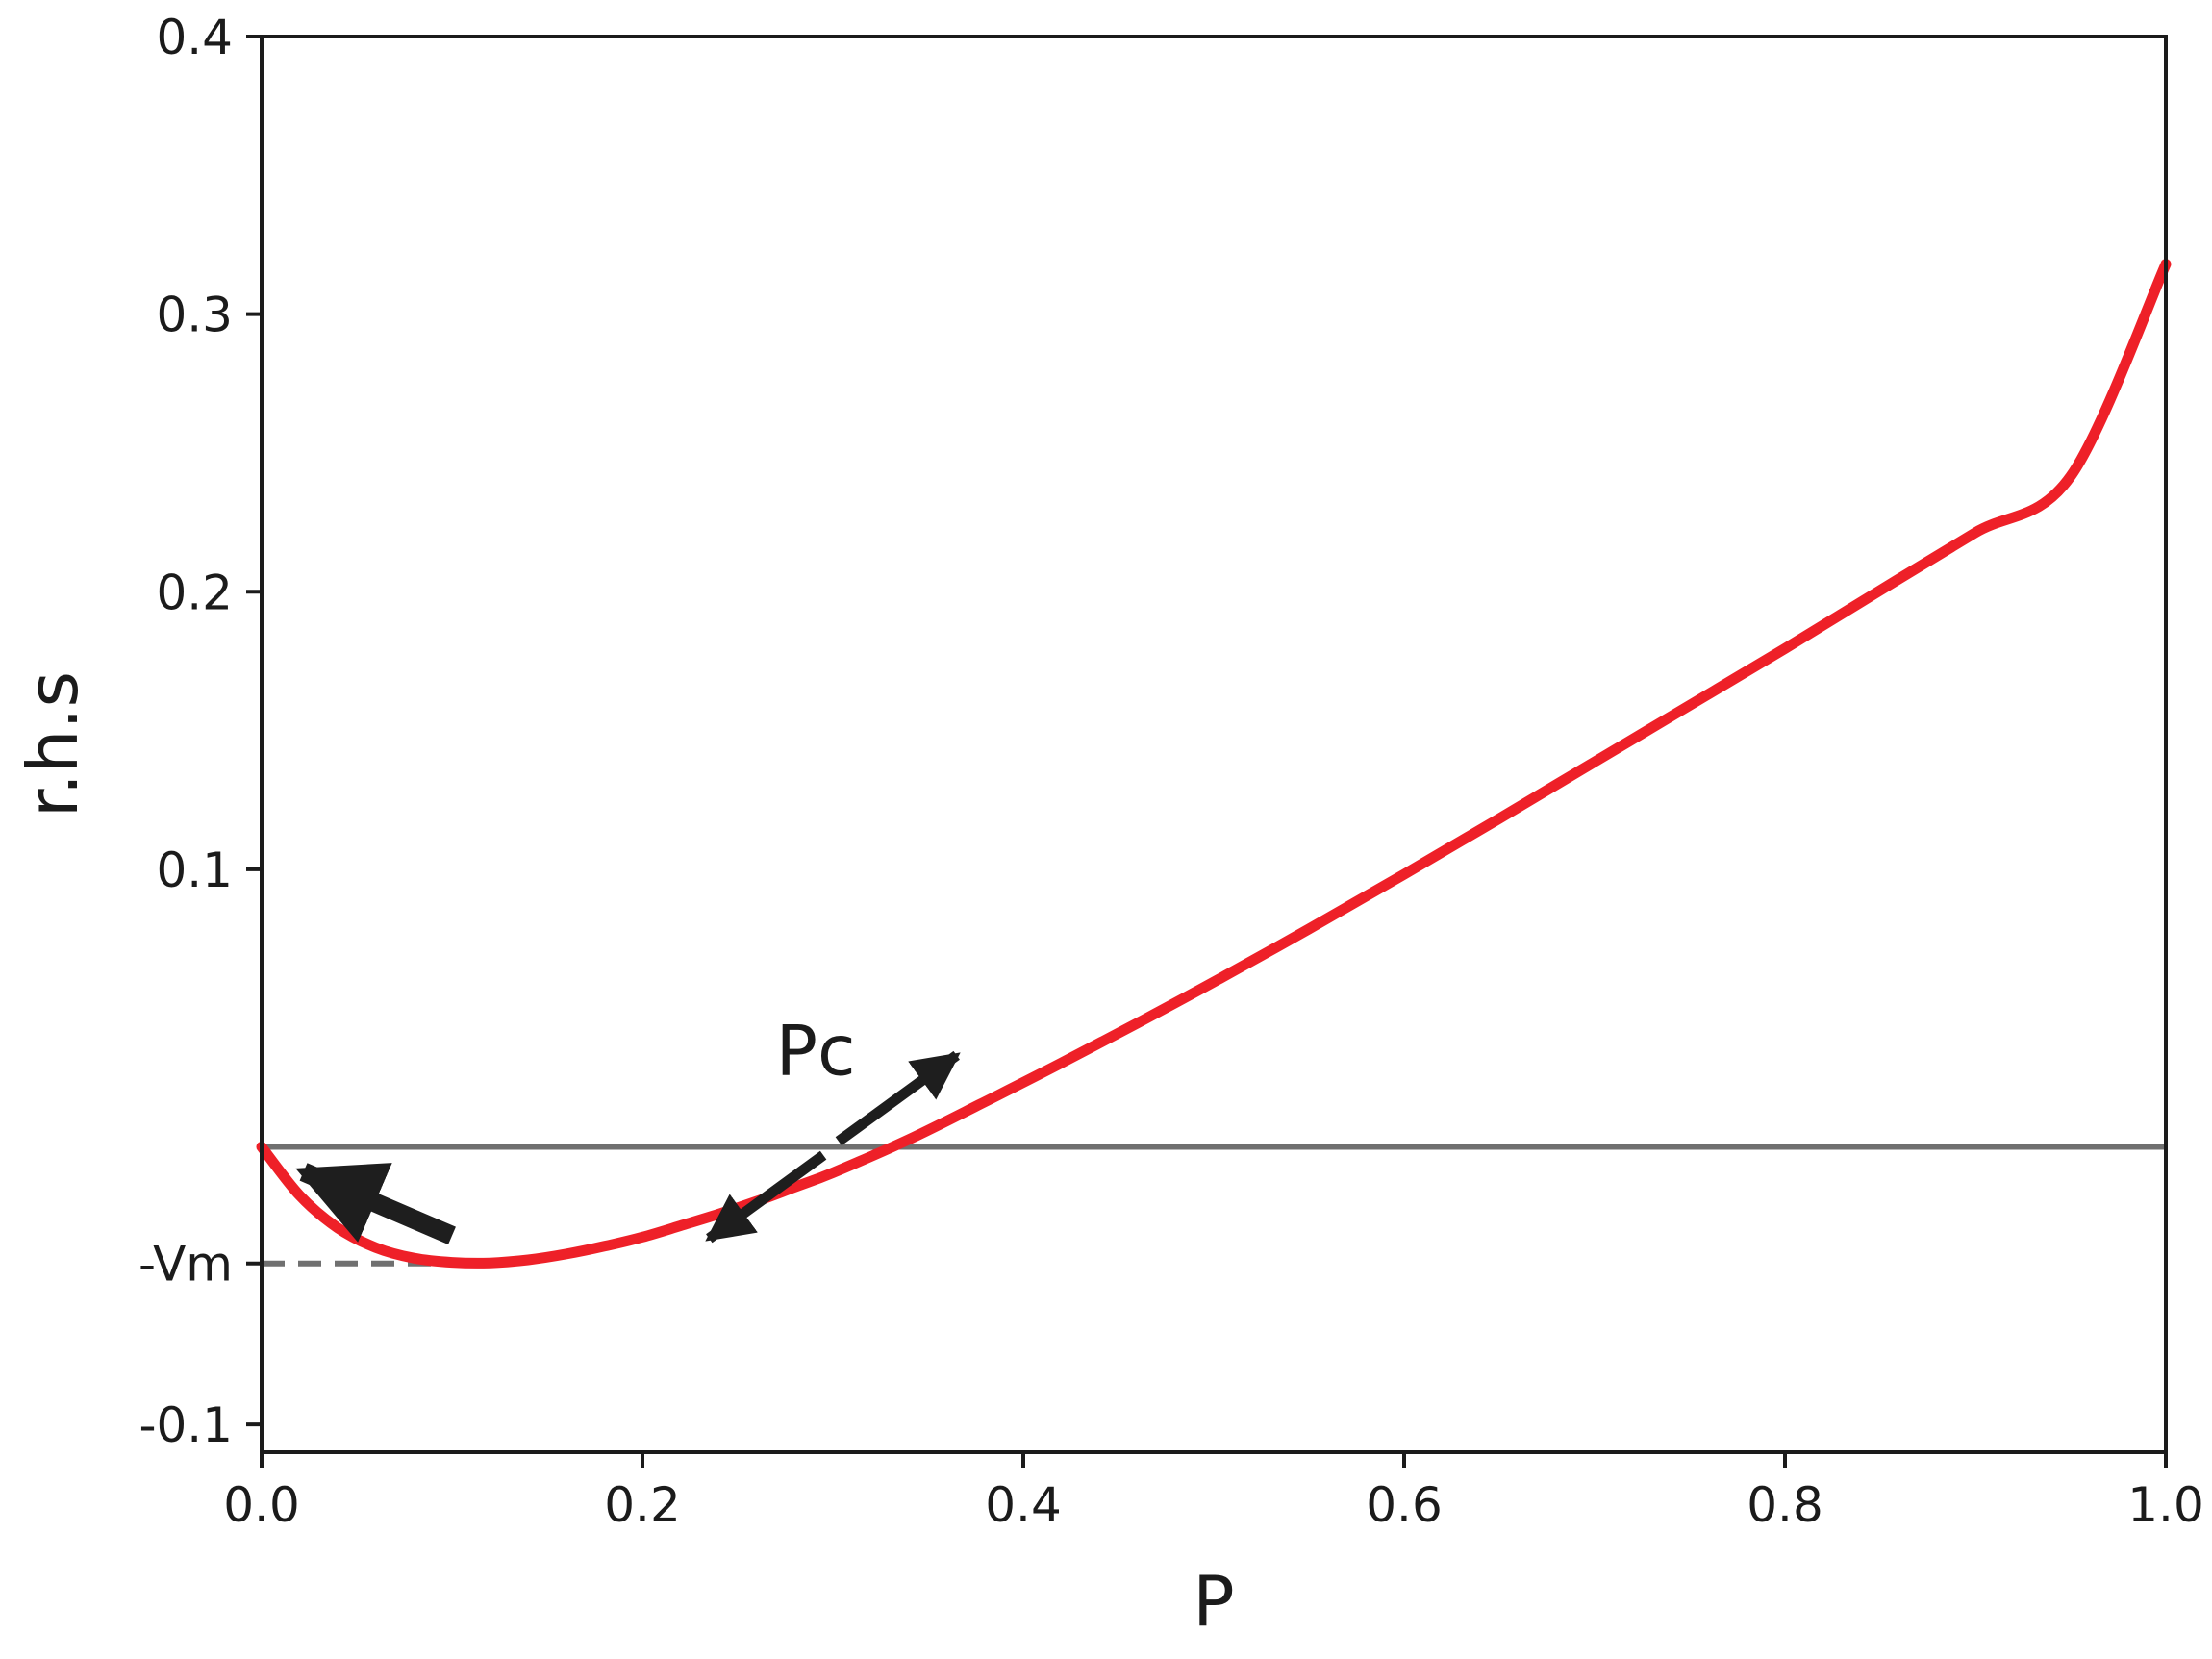 This screenshot has height=1659, width=2212. What do you see at coordinates (194, 870) in the screenshot?
I see `y-tick-label: 0.1` at bounding box center [194, 870].